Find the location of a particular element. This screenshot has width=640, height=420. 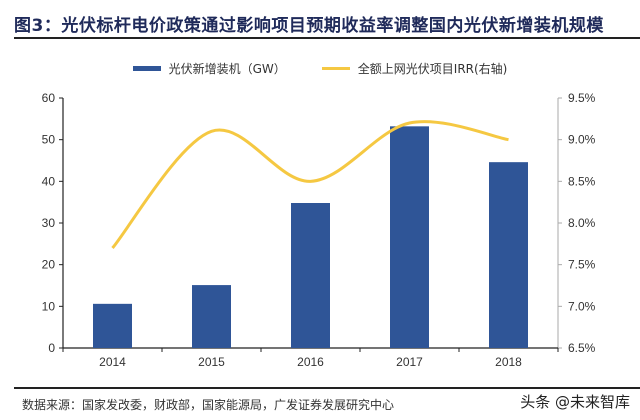

legend-item-line: 全额上网光伏项目IRR(右轴) is located at coordinates (414, 68).